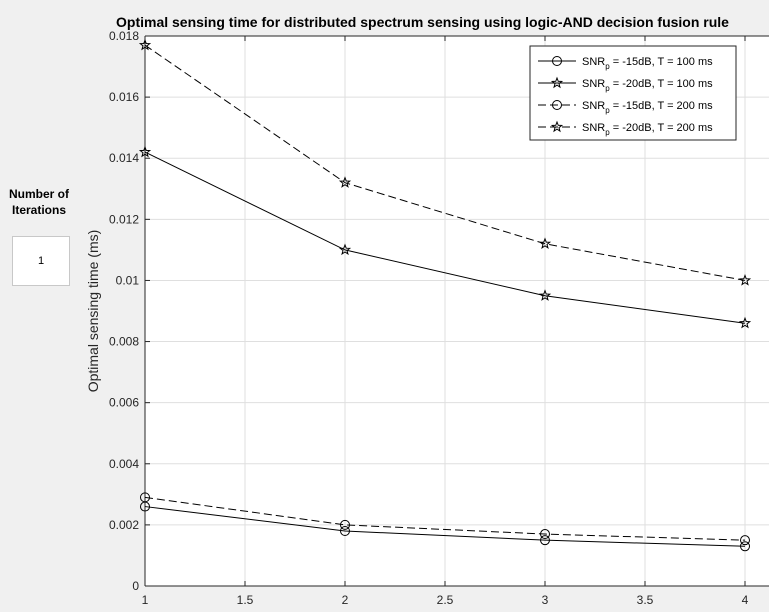 The height and width of the screenshot is (612, 769). What do you see at coordinates (38, 210) in the screenshot?
I see `iterations-label-line2: Iterations` at bounding box center [38, 210].